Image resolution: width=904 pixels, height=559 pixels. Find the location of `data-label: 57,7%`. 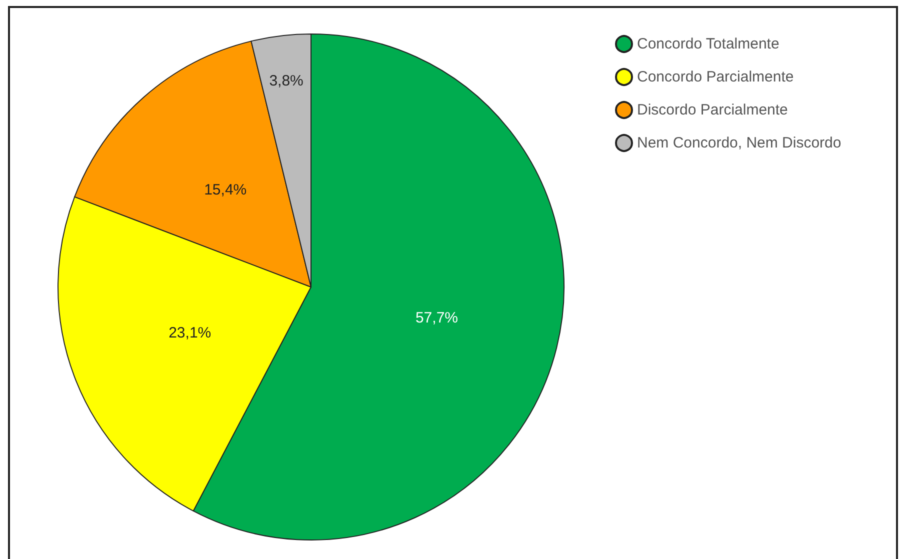

data-label: 57,7% is located at coordinates (436, 318).